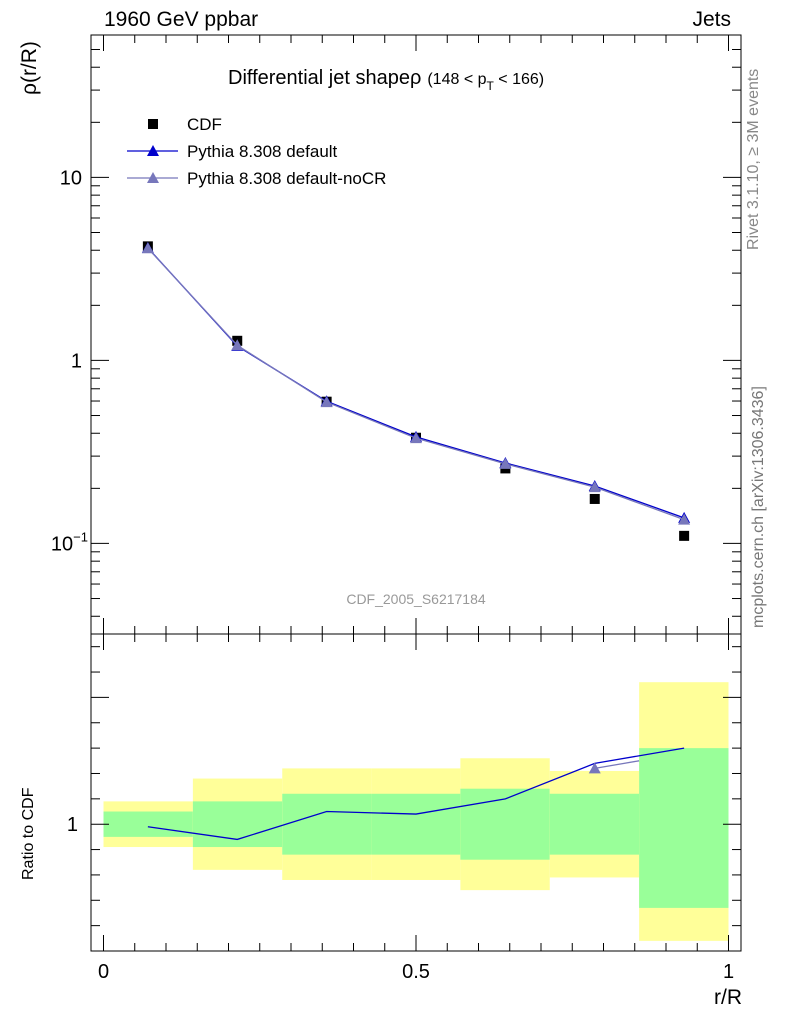 Image resolution: width=786 pixels, height=1024 pixels. I want to click on y-tick-label: 10−1, so click(69, 542).